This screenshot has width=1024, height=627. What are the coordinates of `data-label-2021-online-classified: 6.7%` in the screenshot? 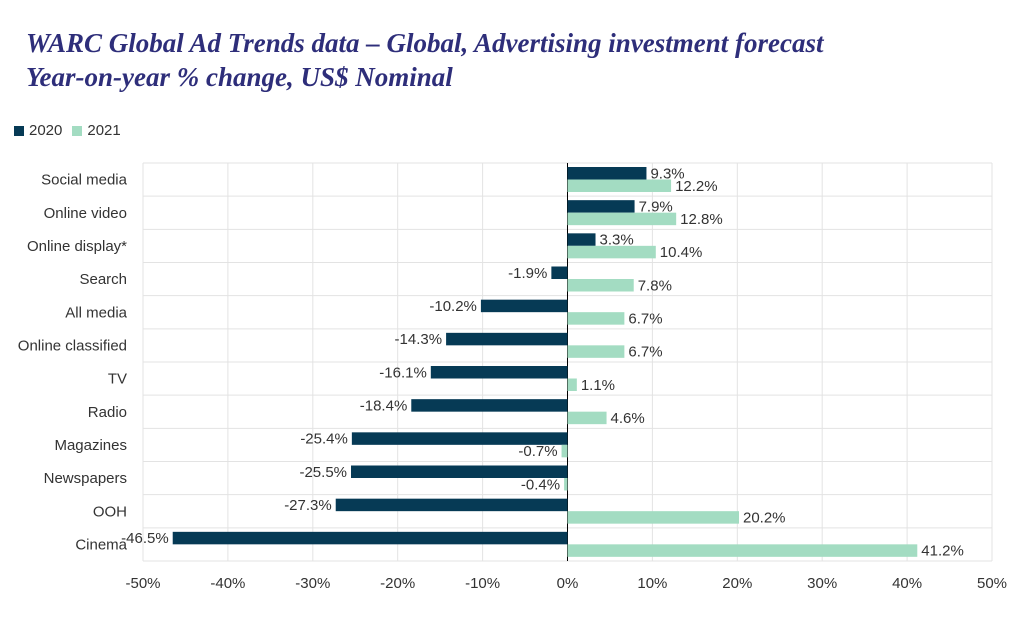 It's located at (645, 352).